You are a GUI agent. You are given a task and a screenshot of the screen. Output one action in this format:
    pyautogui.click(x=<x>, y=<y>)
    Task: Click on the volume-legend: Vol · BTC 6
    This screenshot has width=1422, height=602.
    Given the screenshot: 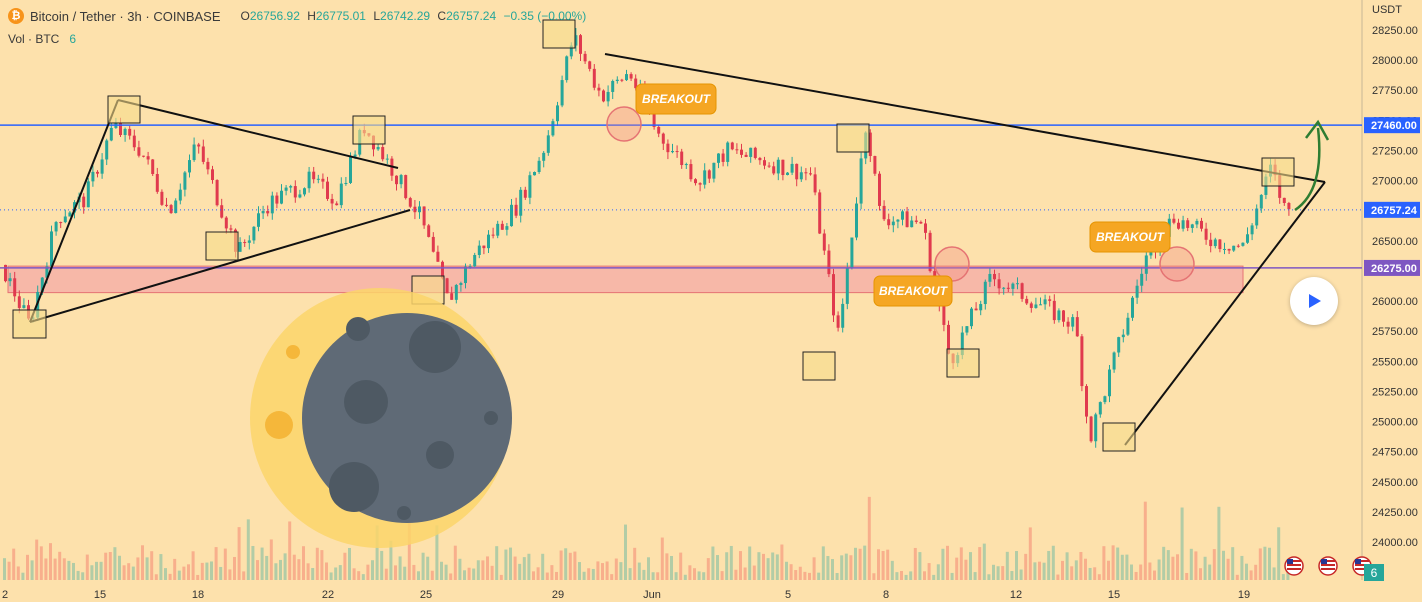 What is the action you would take?
    pyautogui.click(x=42, y=39)
    